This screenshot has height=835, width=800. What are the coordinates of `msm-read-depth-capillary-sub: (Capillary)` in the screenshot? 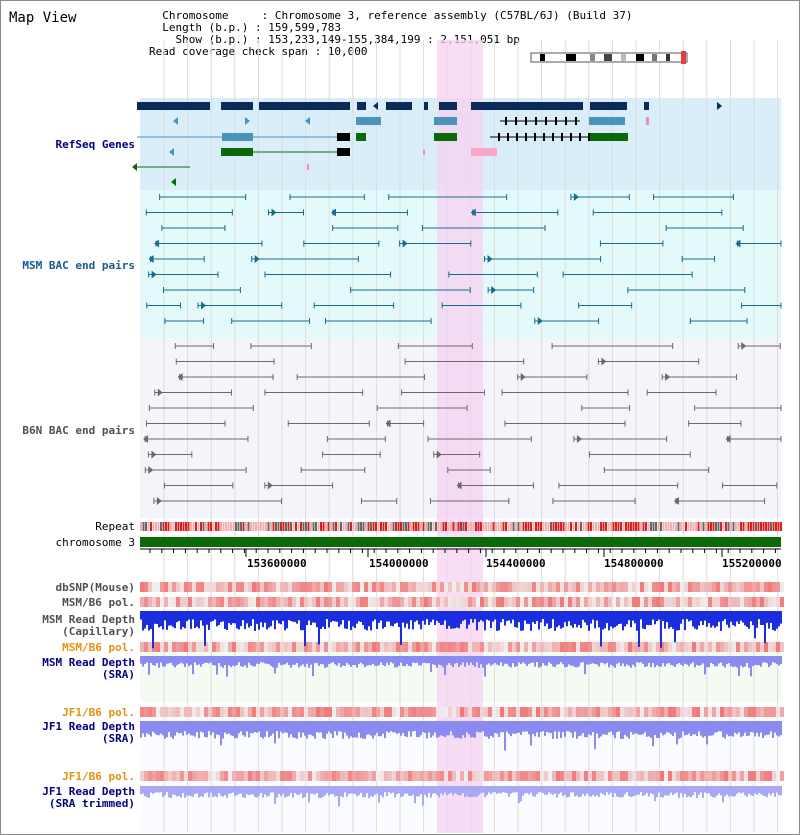 It's located at (98, 631).